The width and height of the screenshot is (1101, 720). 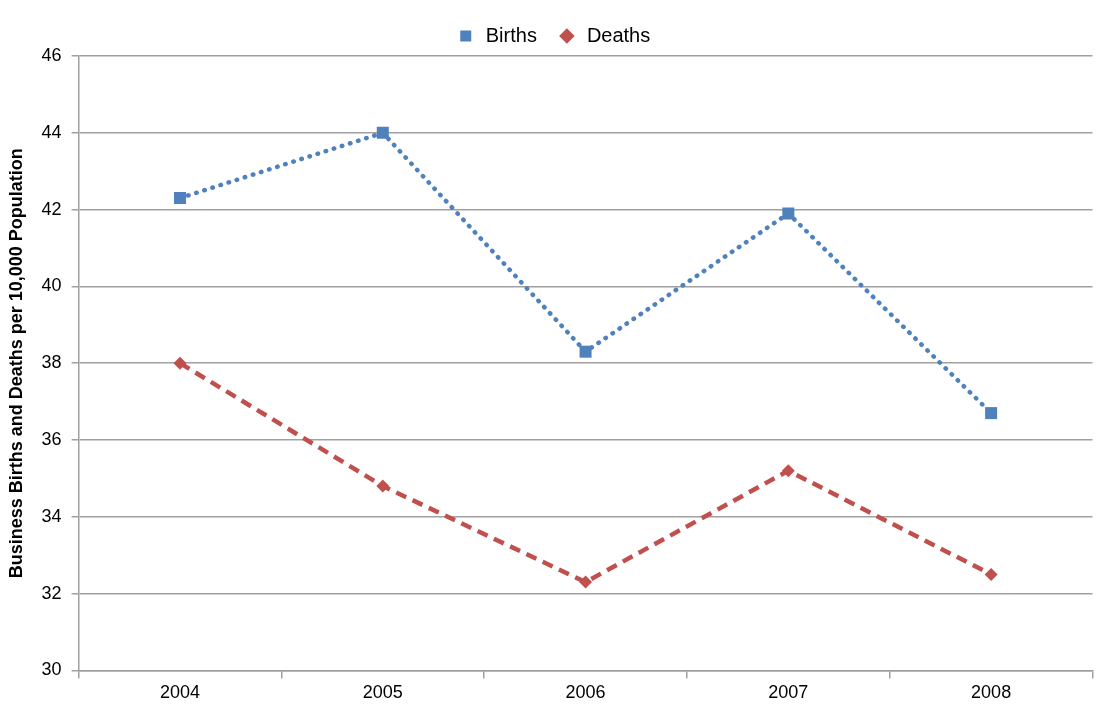 I want to click on x-tick-label: 2007, so click(x=788, y=692).